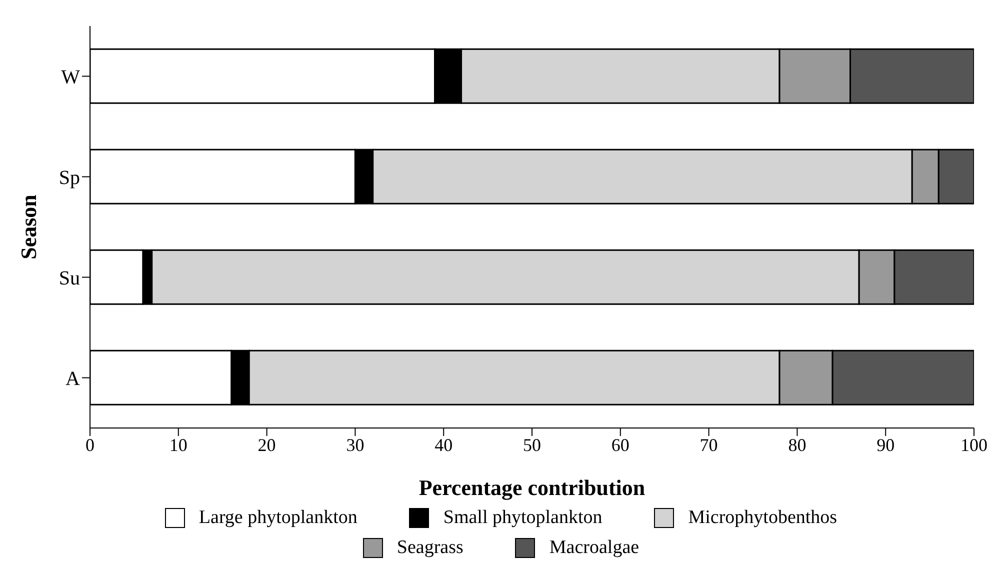 Image resolution: width=997 pixels, height=586 pixels. What do you see at coordinates (532, 444) in the screenshot?
I see `x-tick-label: 50` at bounding box center [532, 444].